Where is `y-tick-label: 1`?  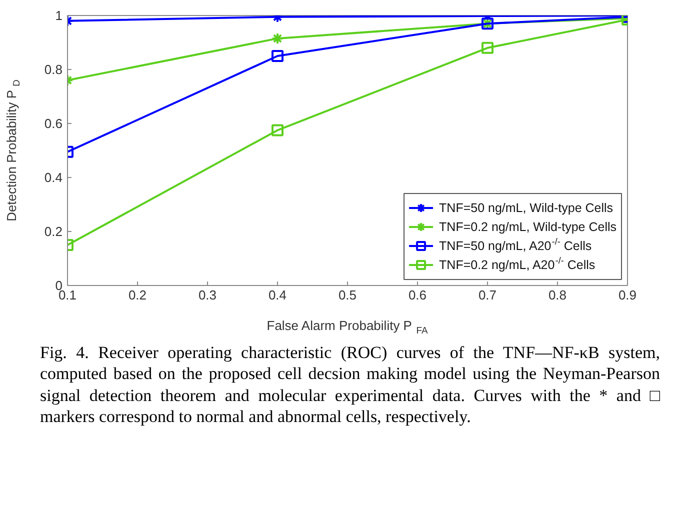 y-tick-label: 1 is located at coordinates (59, 15).